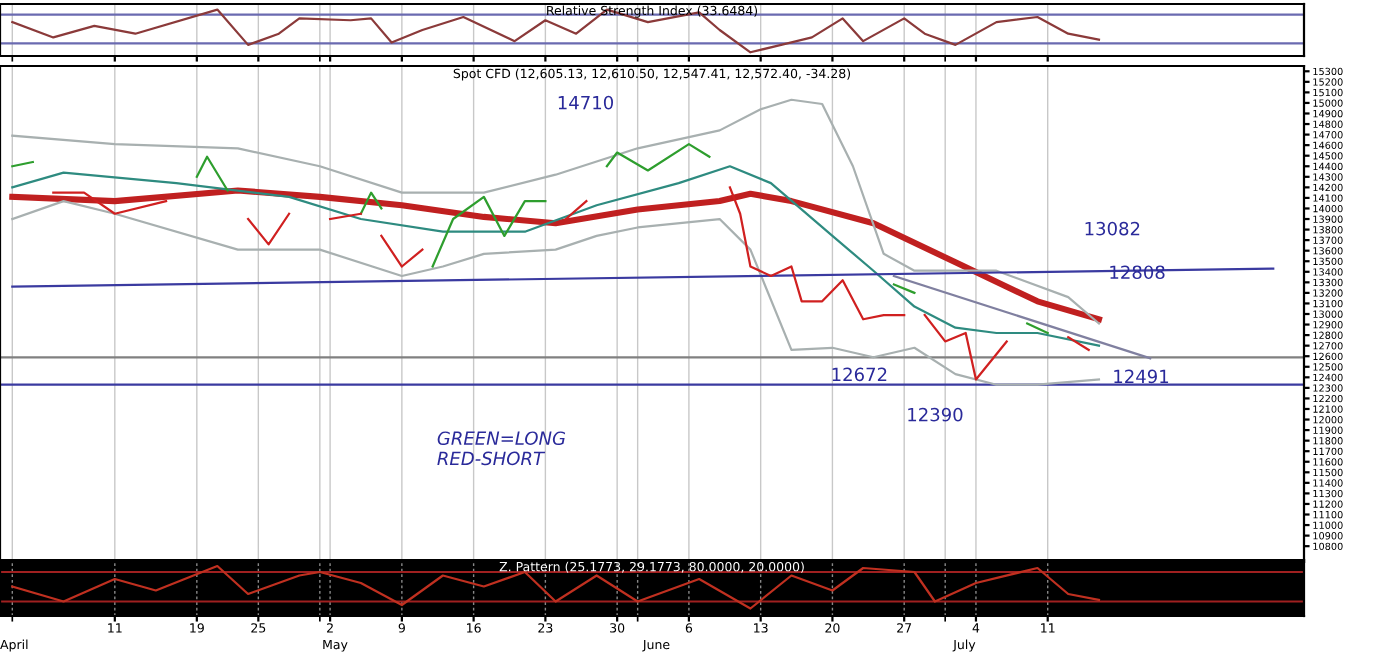  I want to click on annotation: 13082, so click(1112, 228).